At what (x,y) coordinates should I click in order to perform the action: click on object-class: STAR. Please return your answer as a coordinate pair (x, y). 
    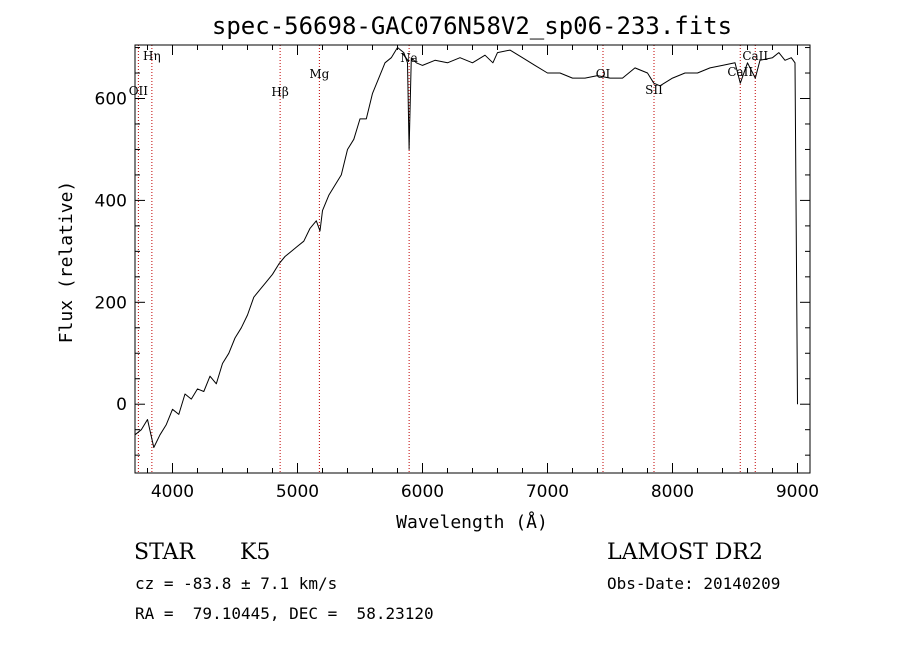
    Looking at the image, I should click on (164, 552).